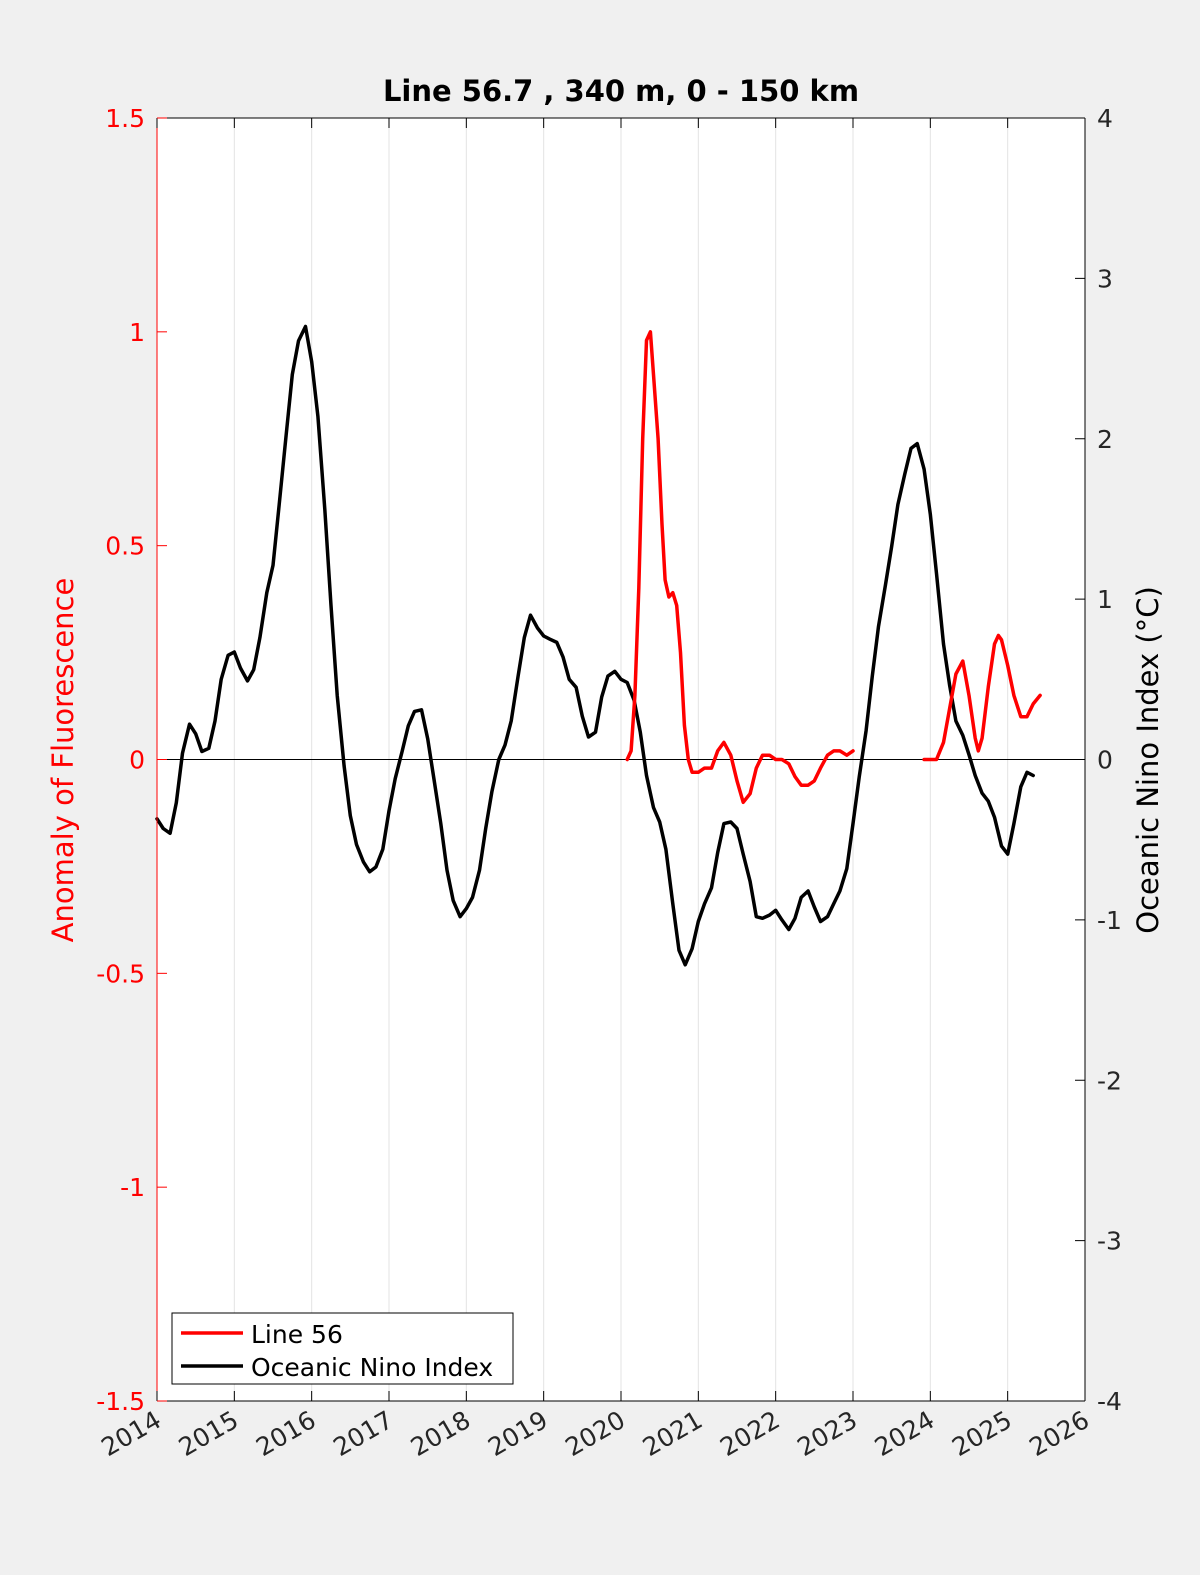 This screenshot has width=1200, height=1575. Describe the element at coordinates (125, 118) in the screenshot. I see `left-tick-label: 1.5` at that location.